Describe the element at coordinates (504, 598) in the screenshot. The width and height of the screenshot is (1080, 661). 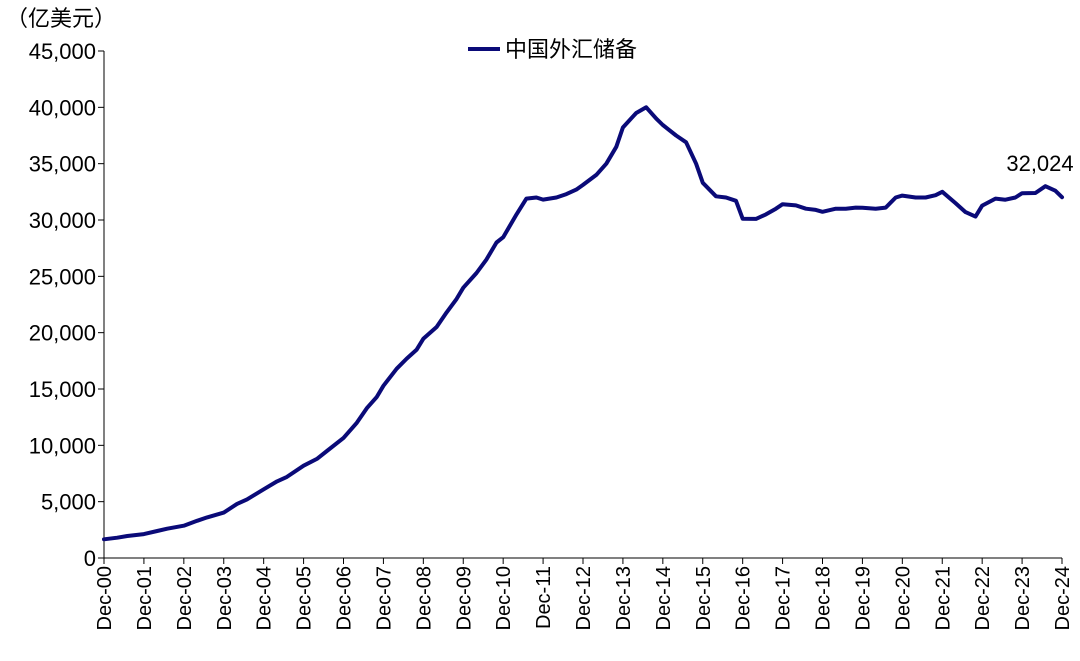
I see `x-tick-label: Dec-10` at that location.